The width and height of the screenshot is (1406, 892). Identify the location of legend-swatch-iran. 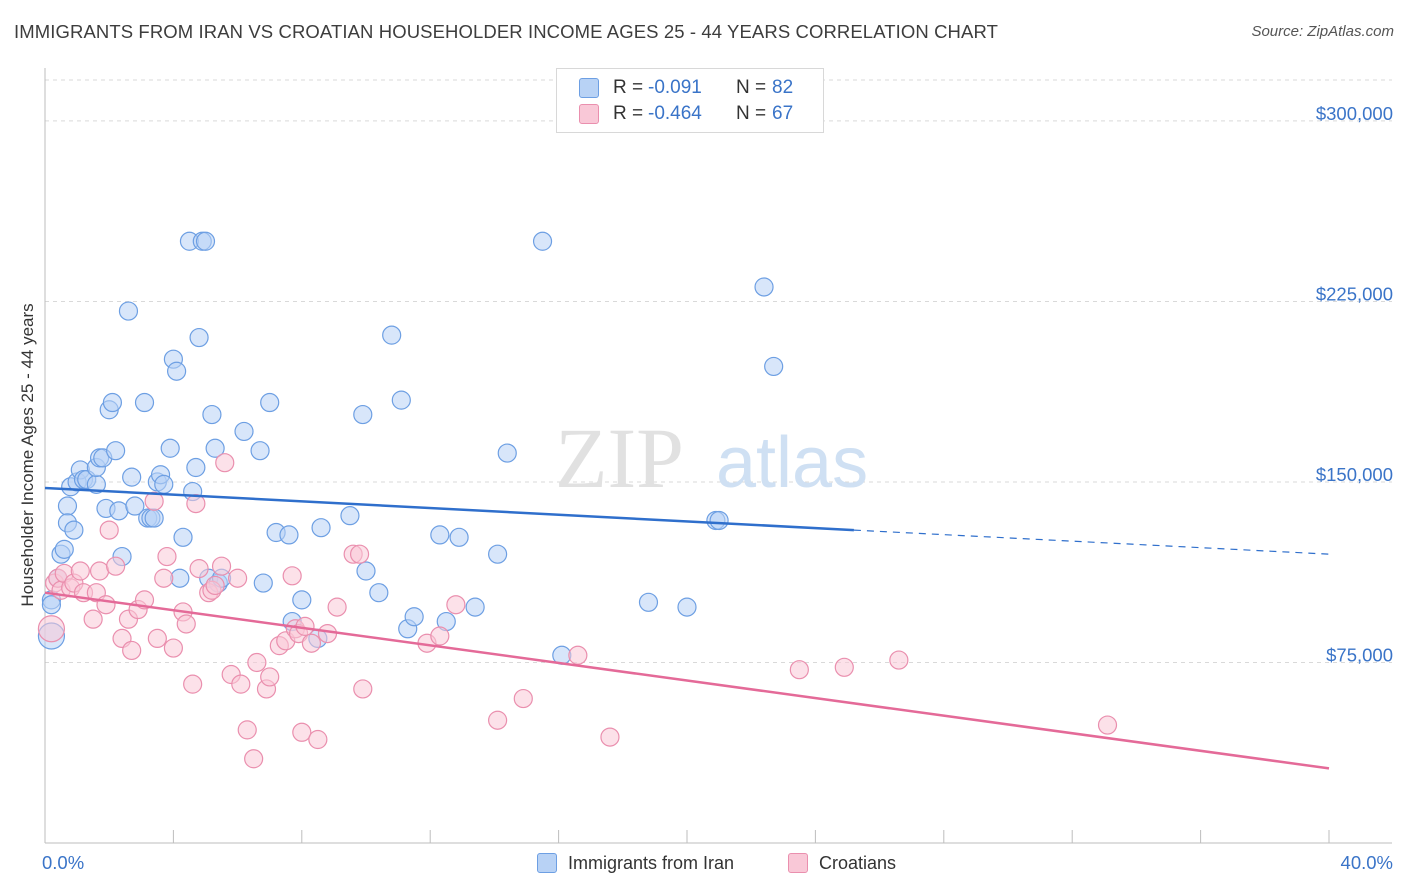
(589, 88).